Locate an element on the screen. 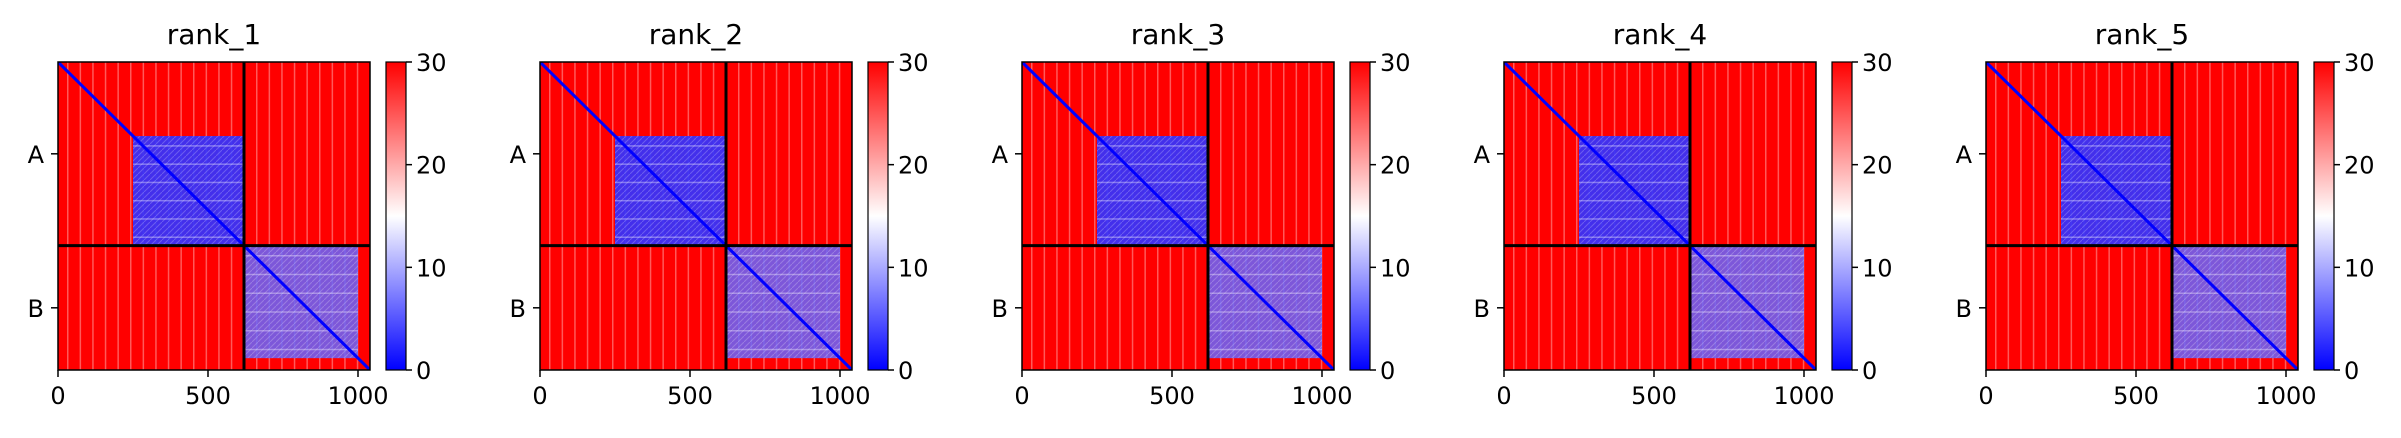  panel-title: rank_4 is located at coordinates (1660, 34).